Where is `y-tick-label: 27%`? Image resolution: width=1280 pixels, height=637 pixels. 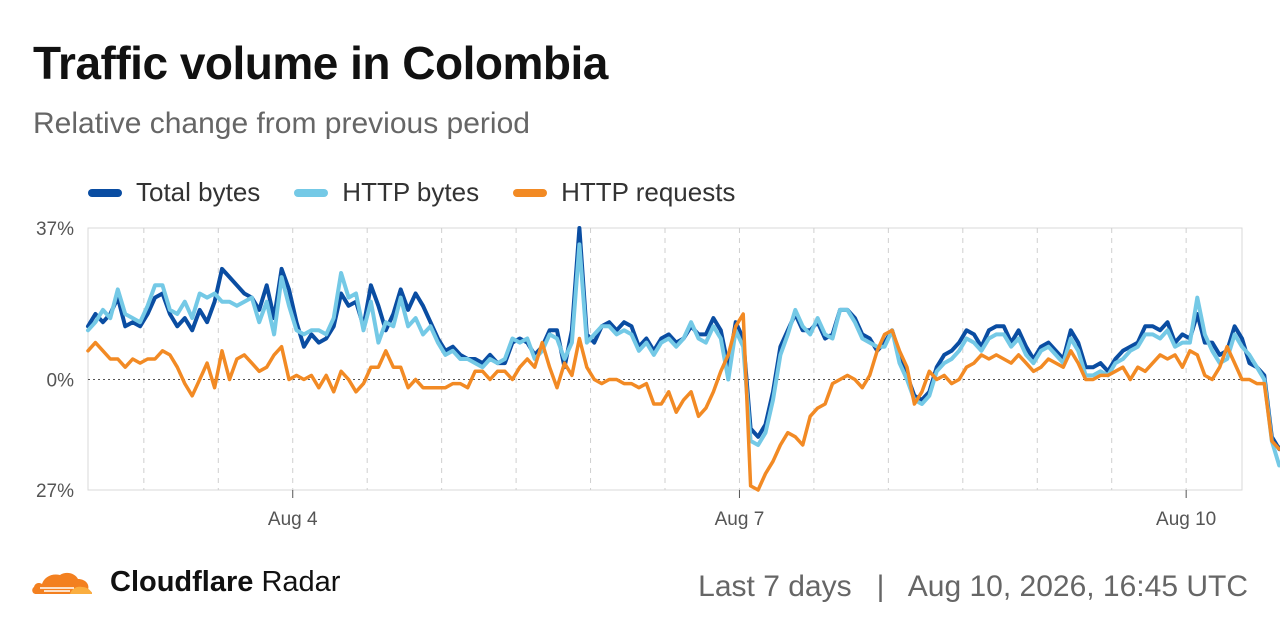 y-tick-label: 27% is located at coordinates (55, 491).